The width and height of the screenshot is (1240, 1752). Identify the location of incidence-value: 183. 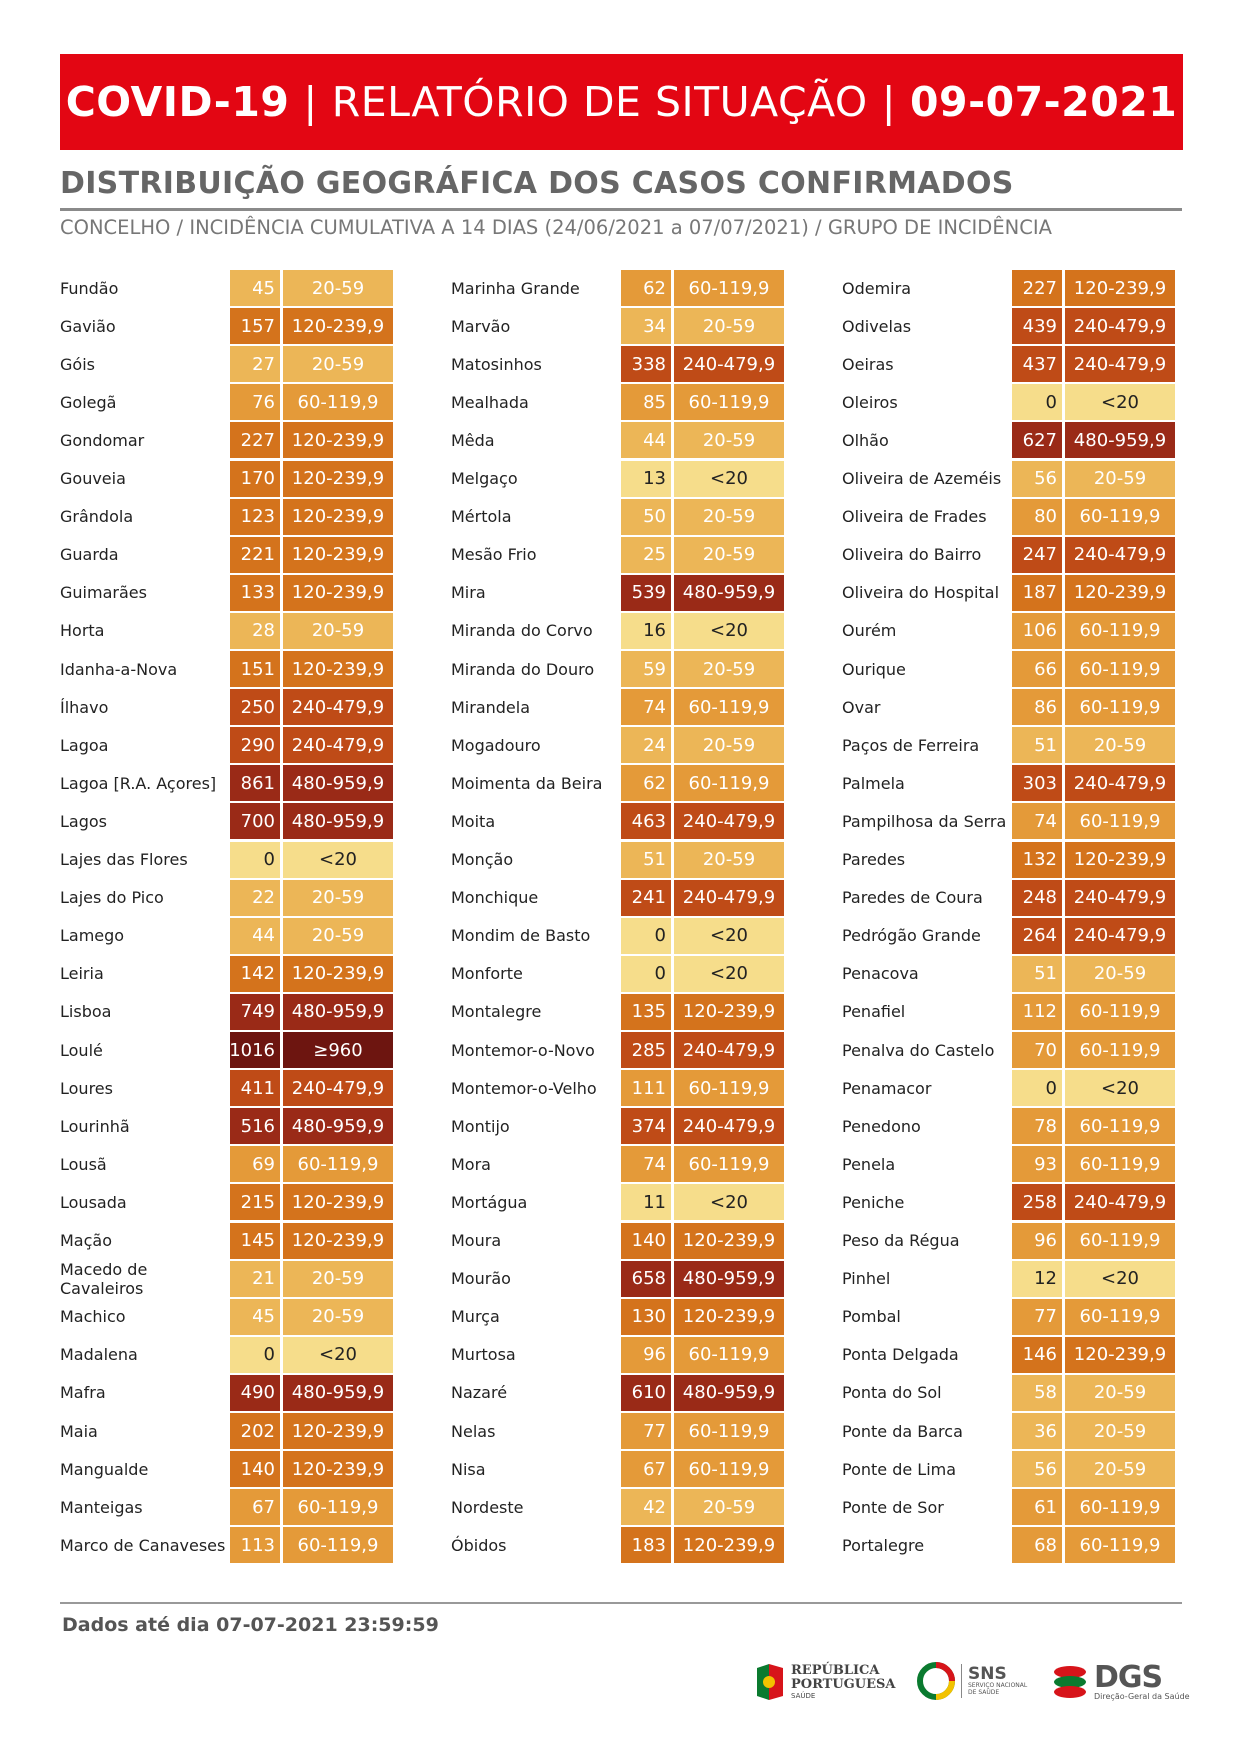
(646, 1545).